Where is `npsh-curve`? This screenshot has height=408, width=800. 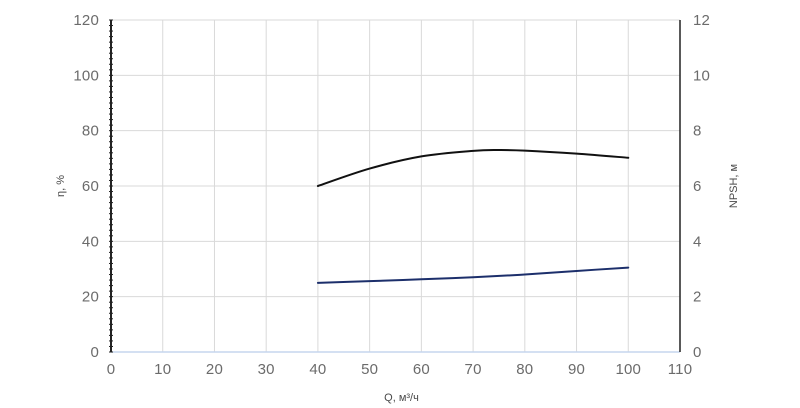 npsh-curve is located at coordinates (473, 275).